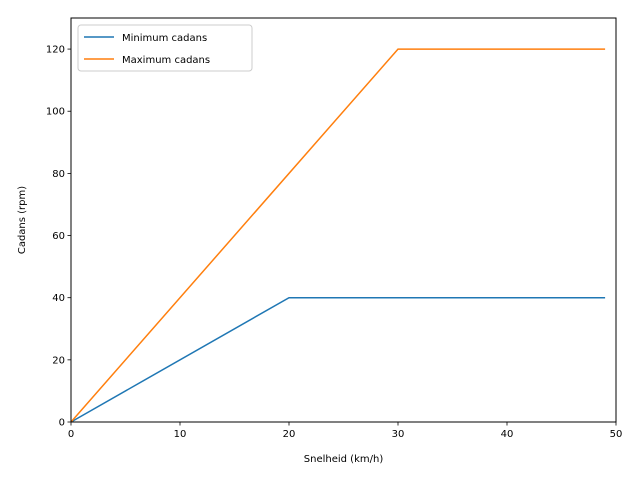 The width and height of the screenshot is (640, 480). I want to click on y-tick-label: 120, so click(55, 50).